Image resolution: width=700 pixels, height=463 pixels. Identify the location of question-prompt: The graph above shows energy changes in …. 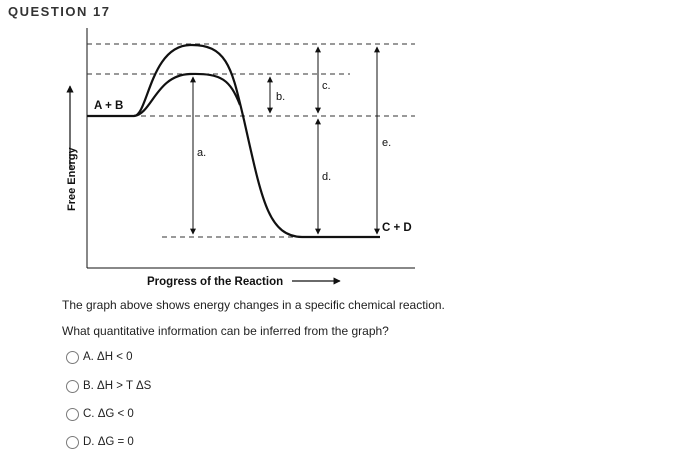
(253, 305).